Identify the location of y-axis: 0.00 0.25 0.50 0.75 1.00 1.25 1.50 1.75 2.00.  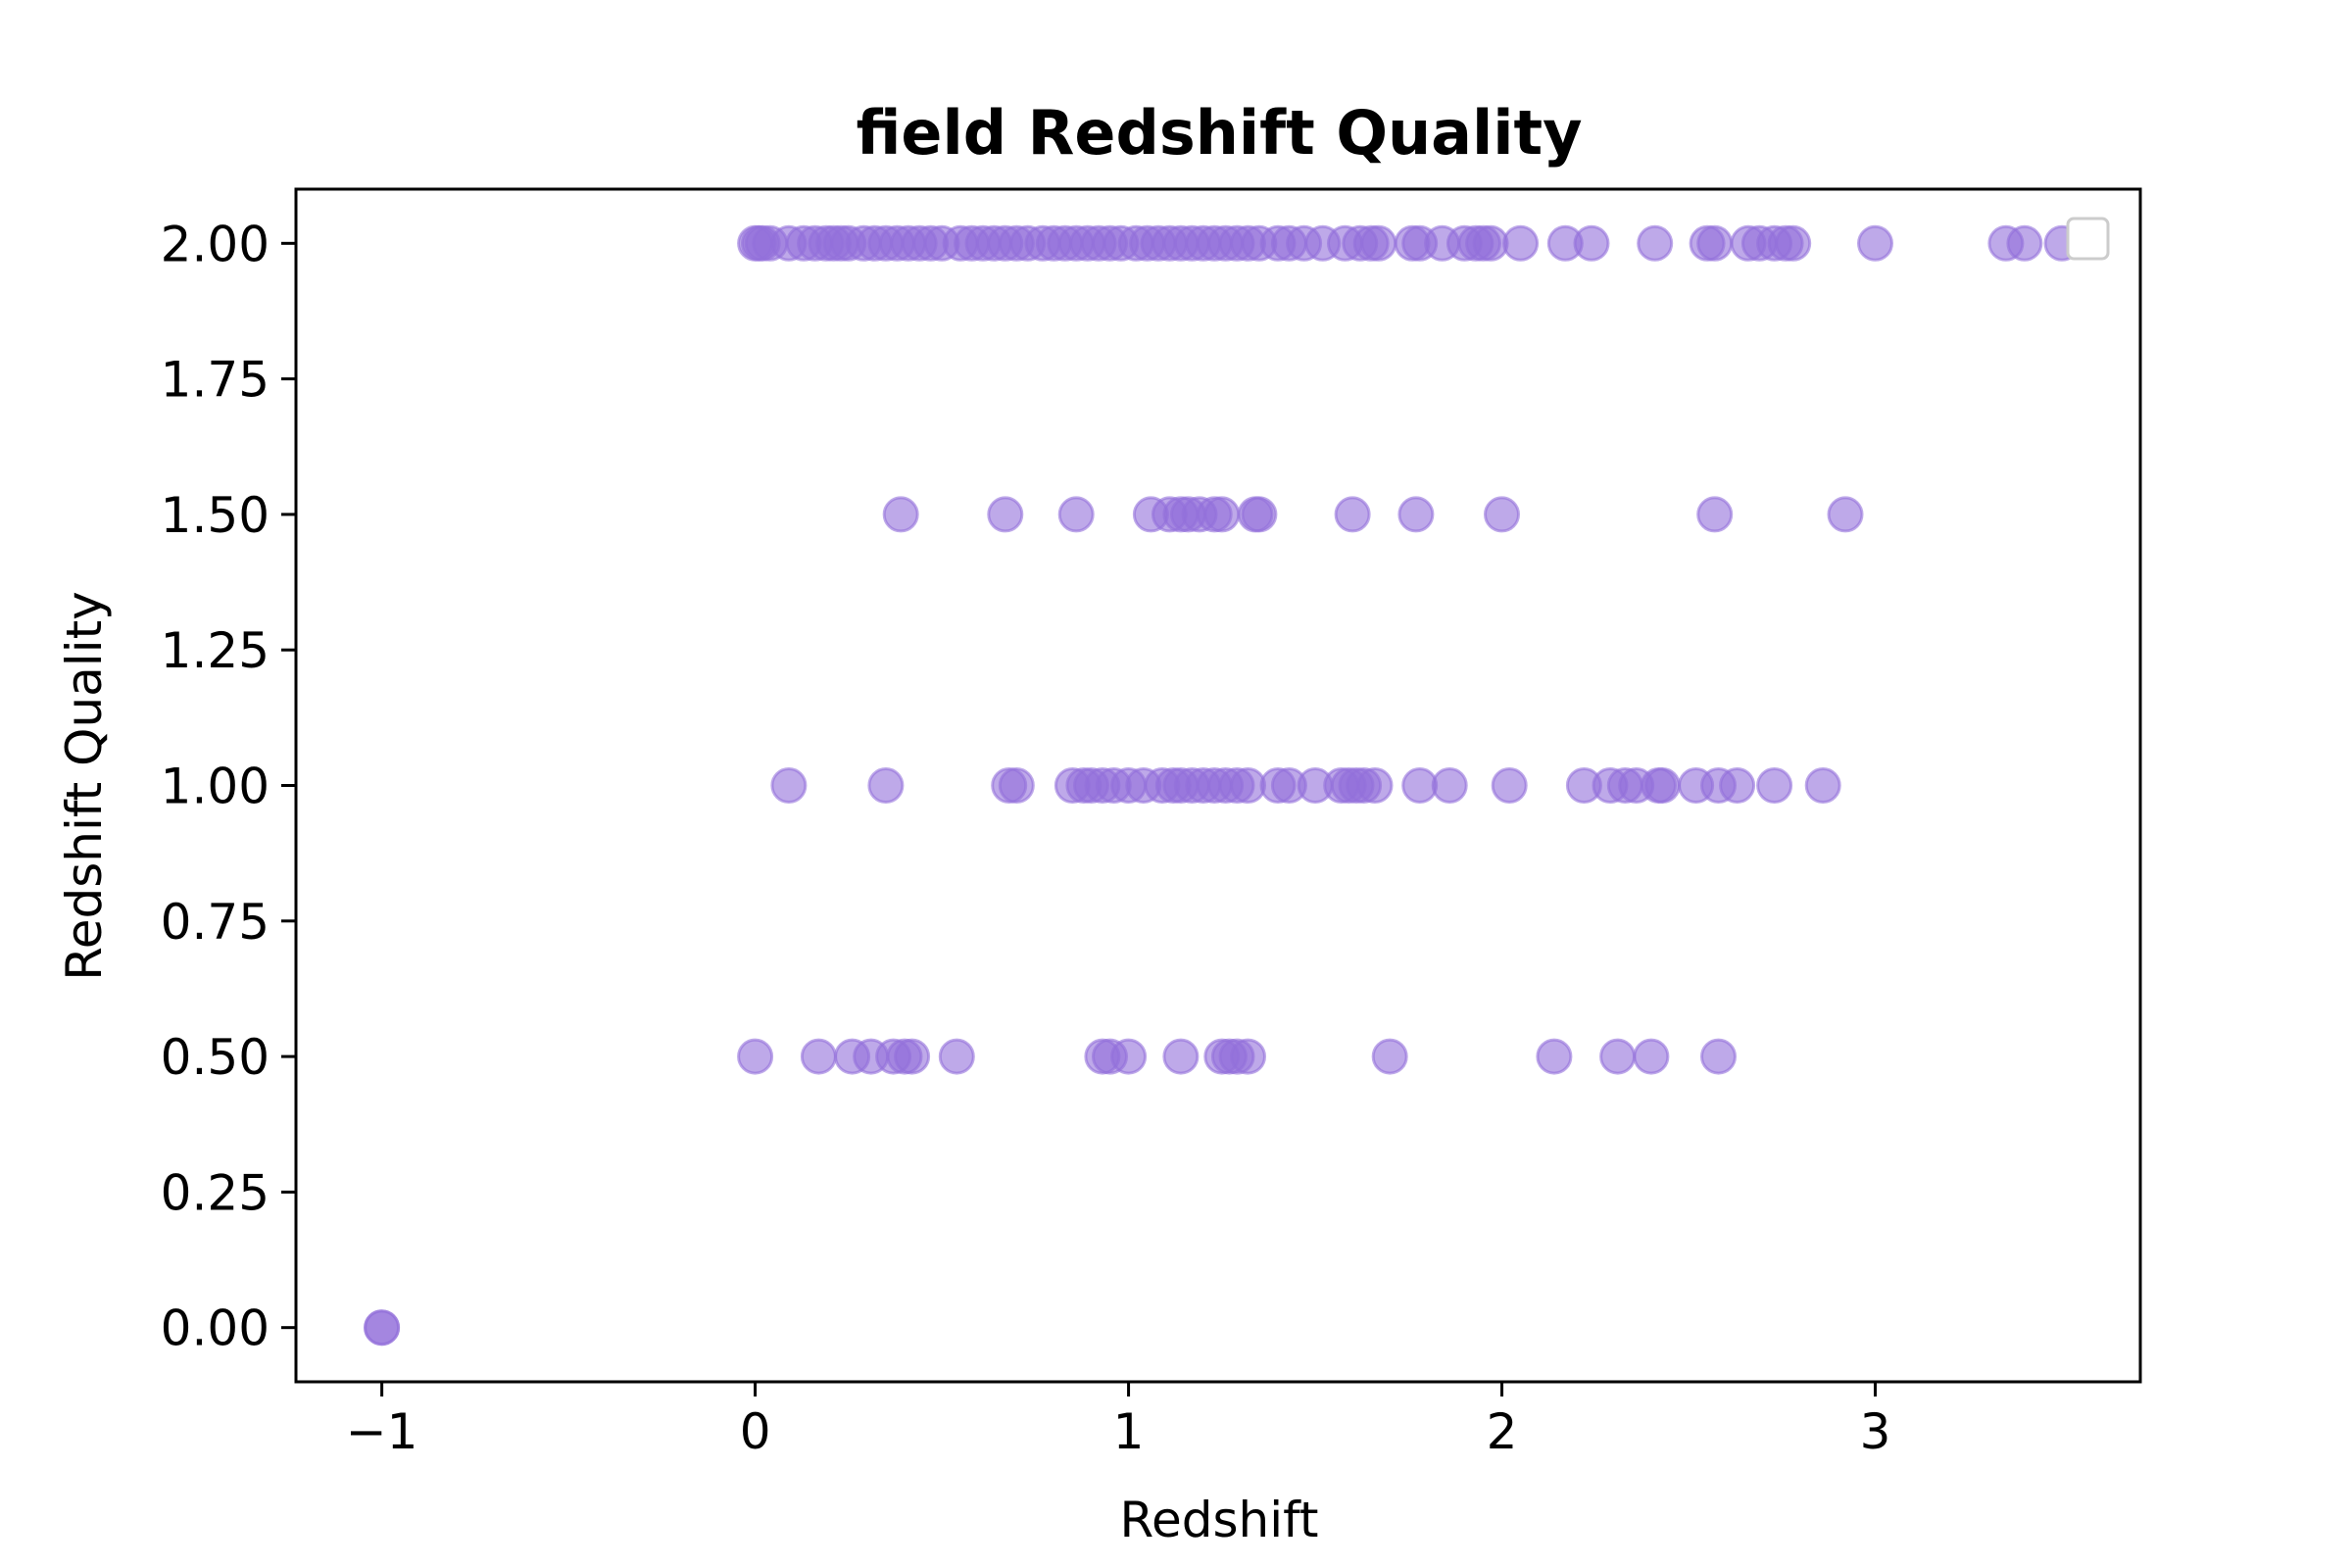
(228, 786).